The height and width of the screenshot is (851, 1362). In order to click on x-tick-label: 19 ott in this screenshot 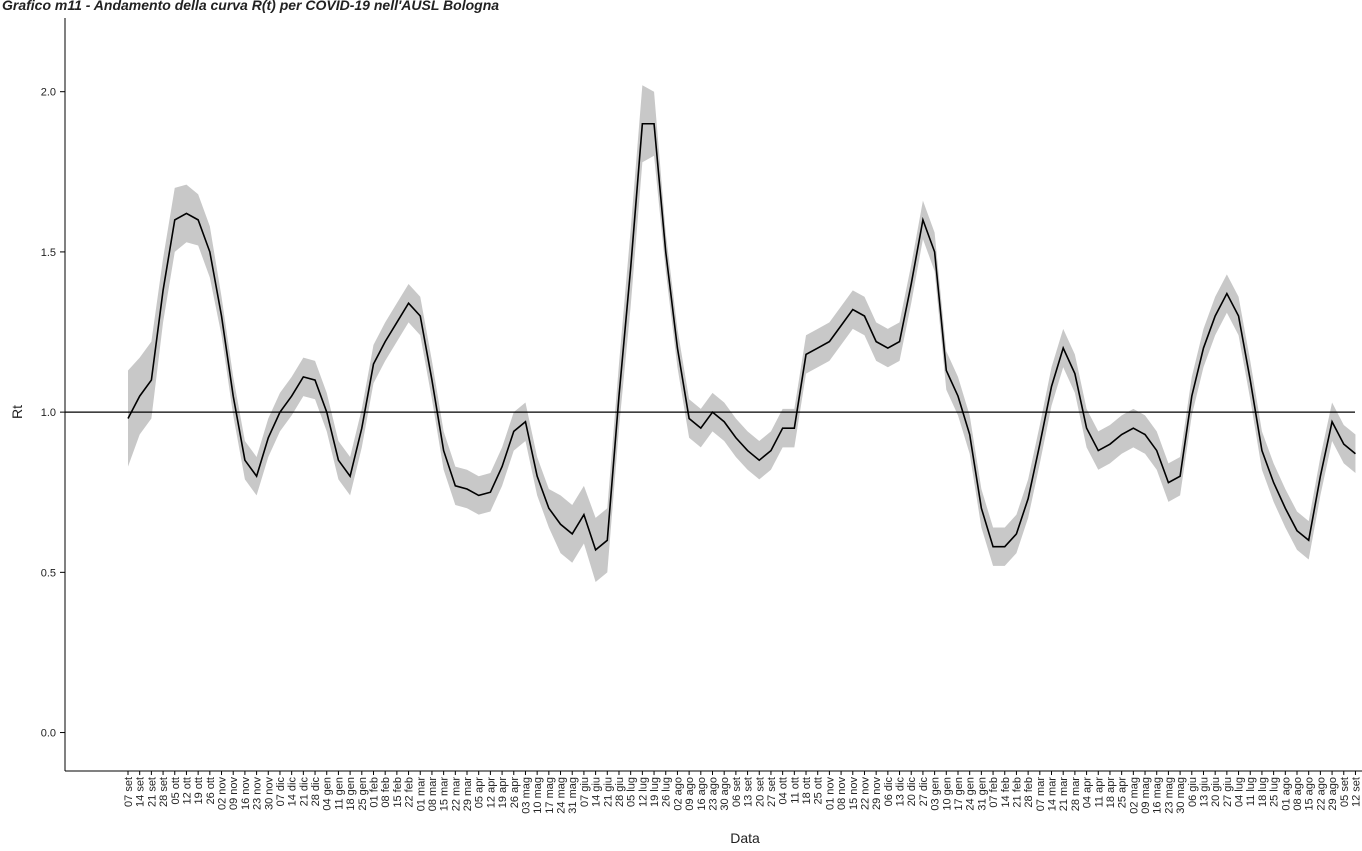, I will do `click(199, 791)`.